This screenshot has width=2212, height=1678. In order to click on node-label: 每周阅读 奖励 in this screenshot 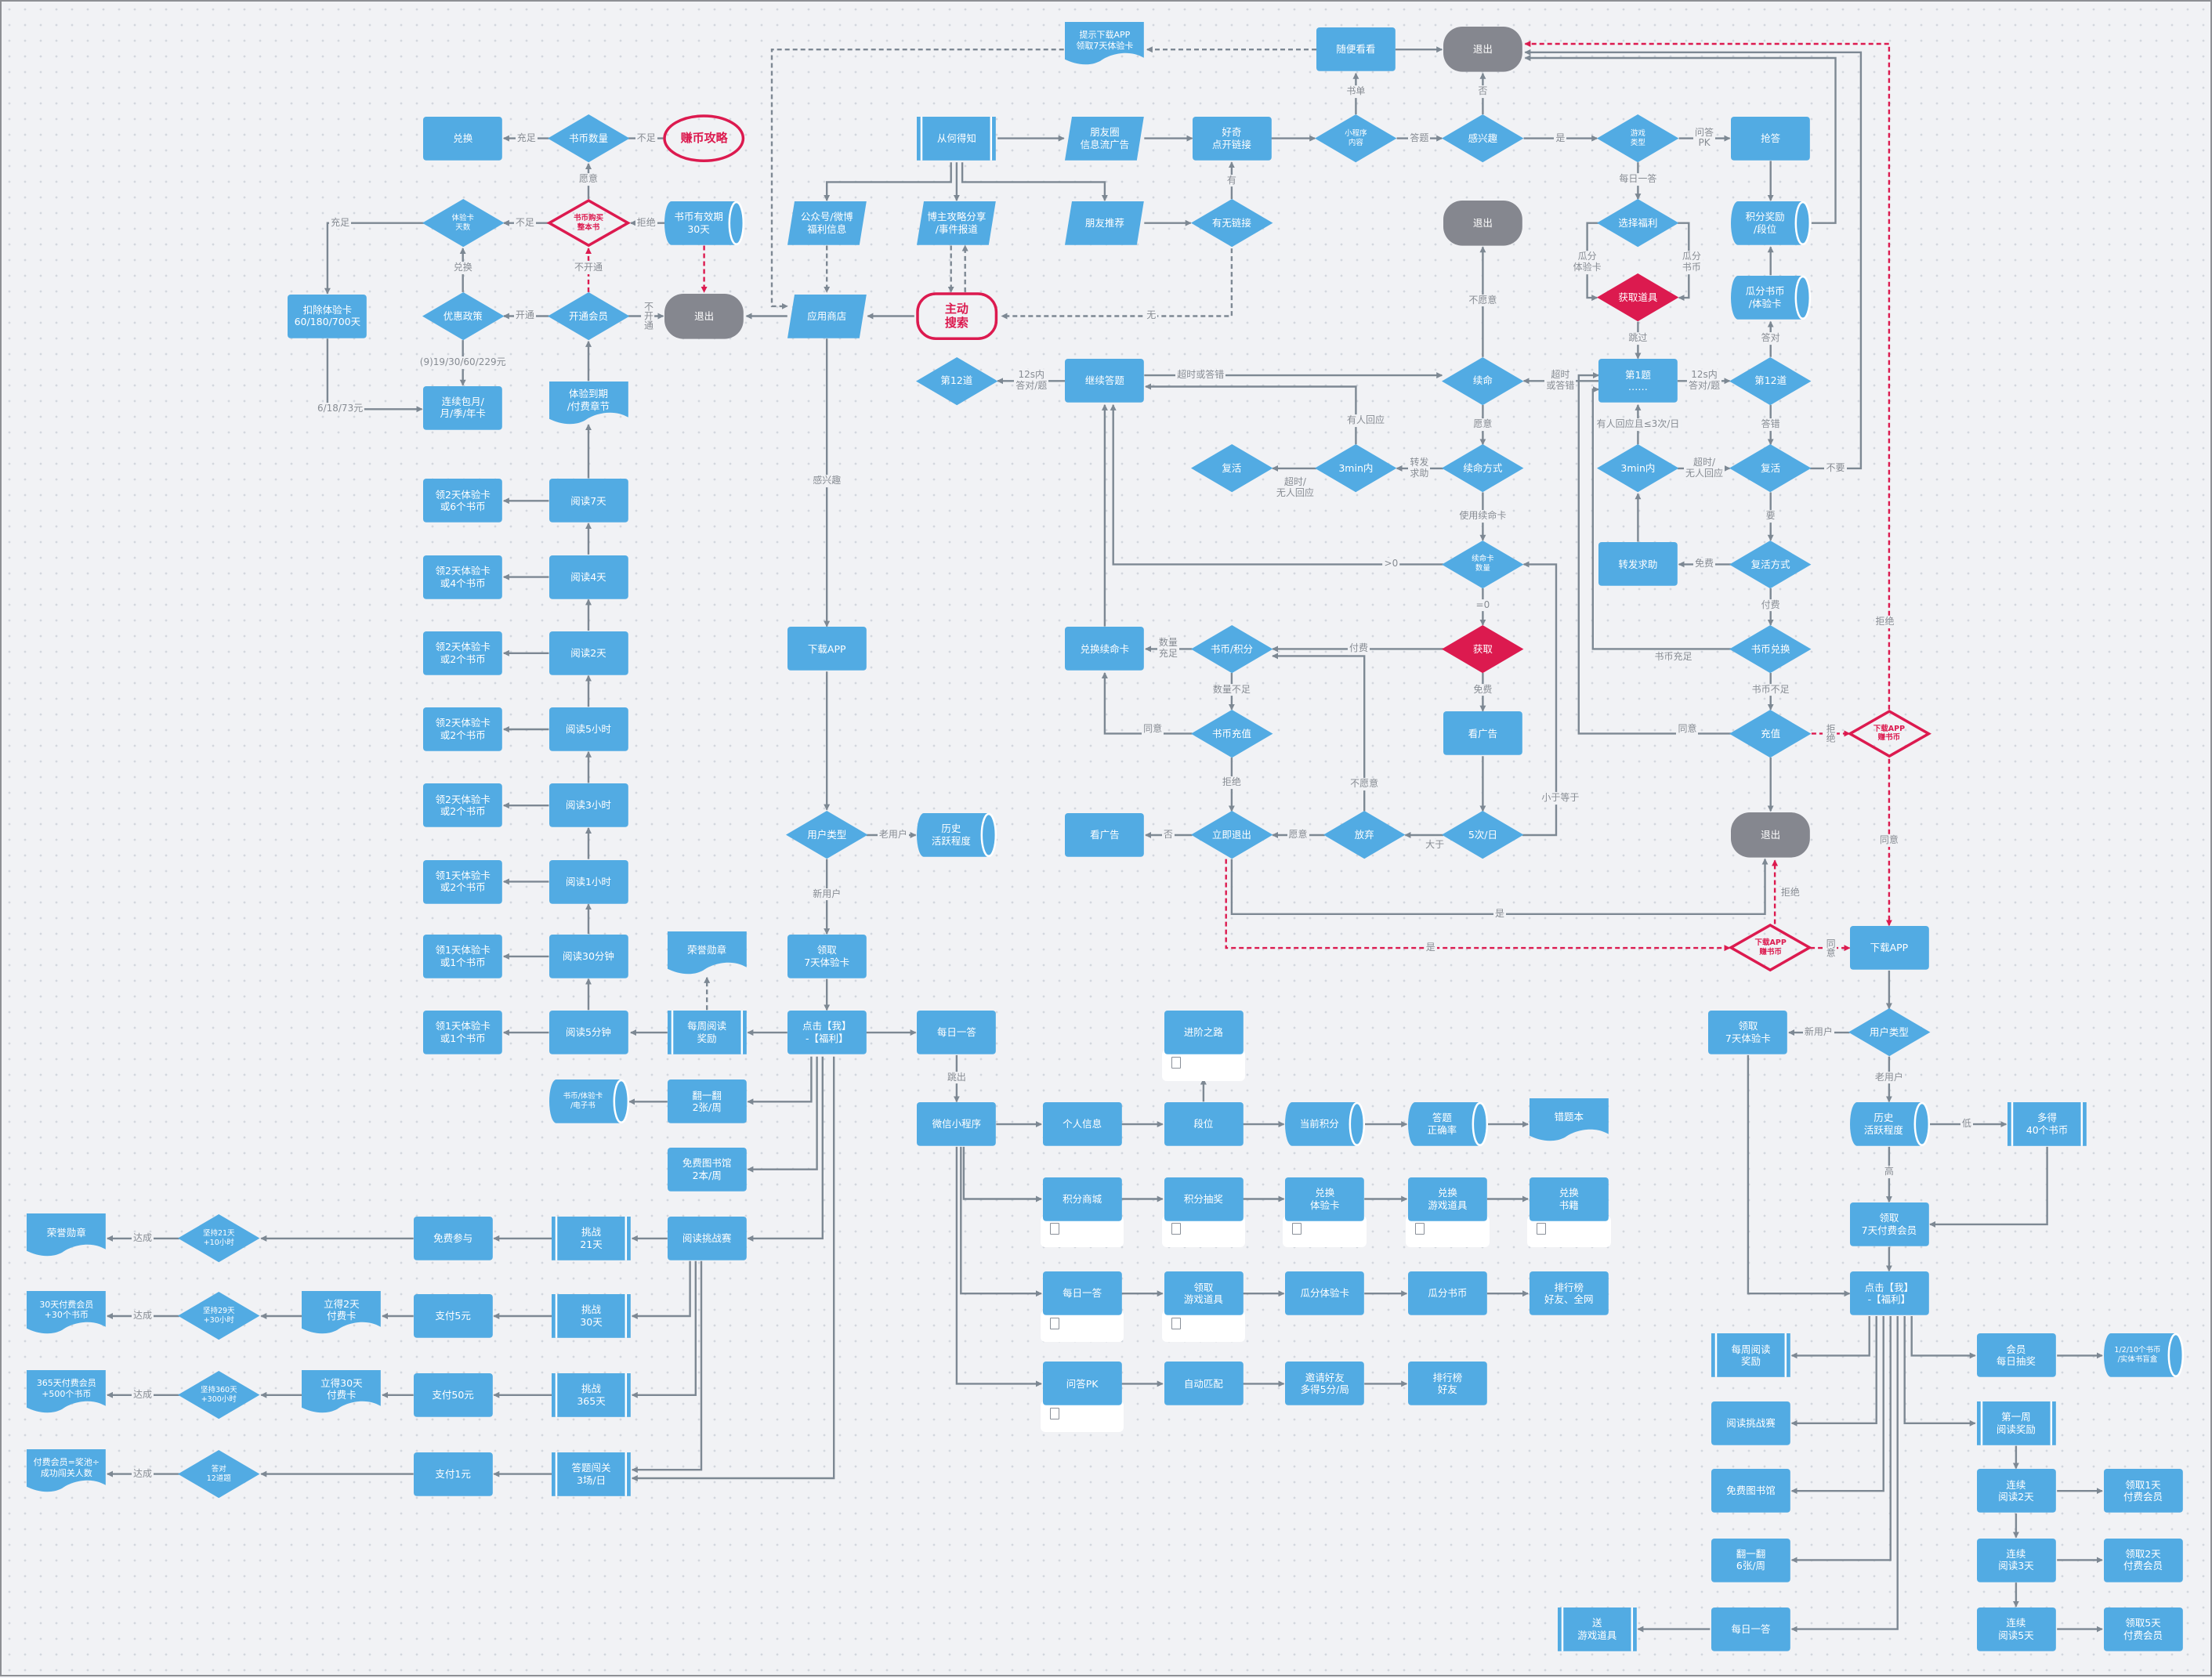, I will do `click(707, 1032)`.